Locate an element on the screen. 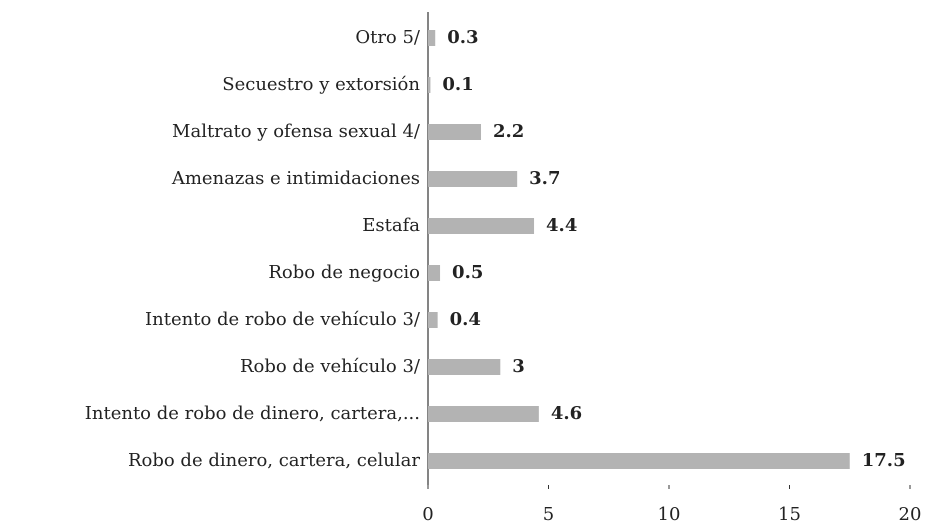 The height and width of the screenshot is (526, 927). y-tick-label: Secuestro y extorsión is located at coordinates (321, 84).